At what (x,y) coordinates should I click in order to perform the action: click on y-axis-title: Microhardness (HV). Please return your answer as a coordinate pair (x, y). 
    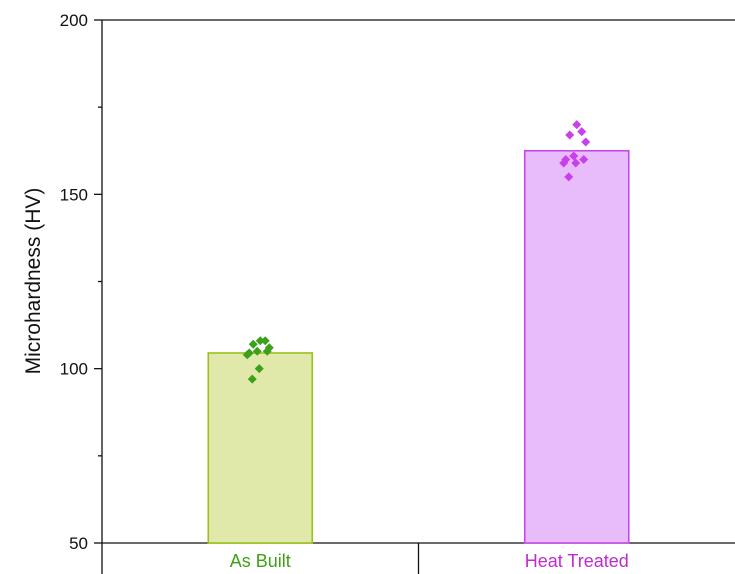
    Looking at the image, I should click on (33, 281).